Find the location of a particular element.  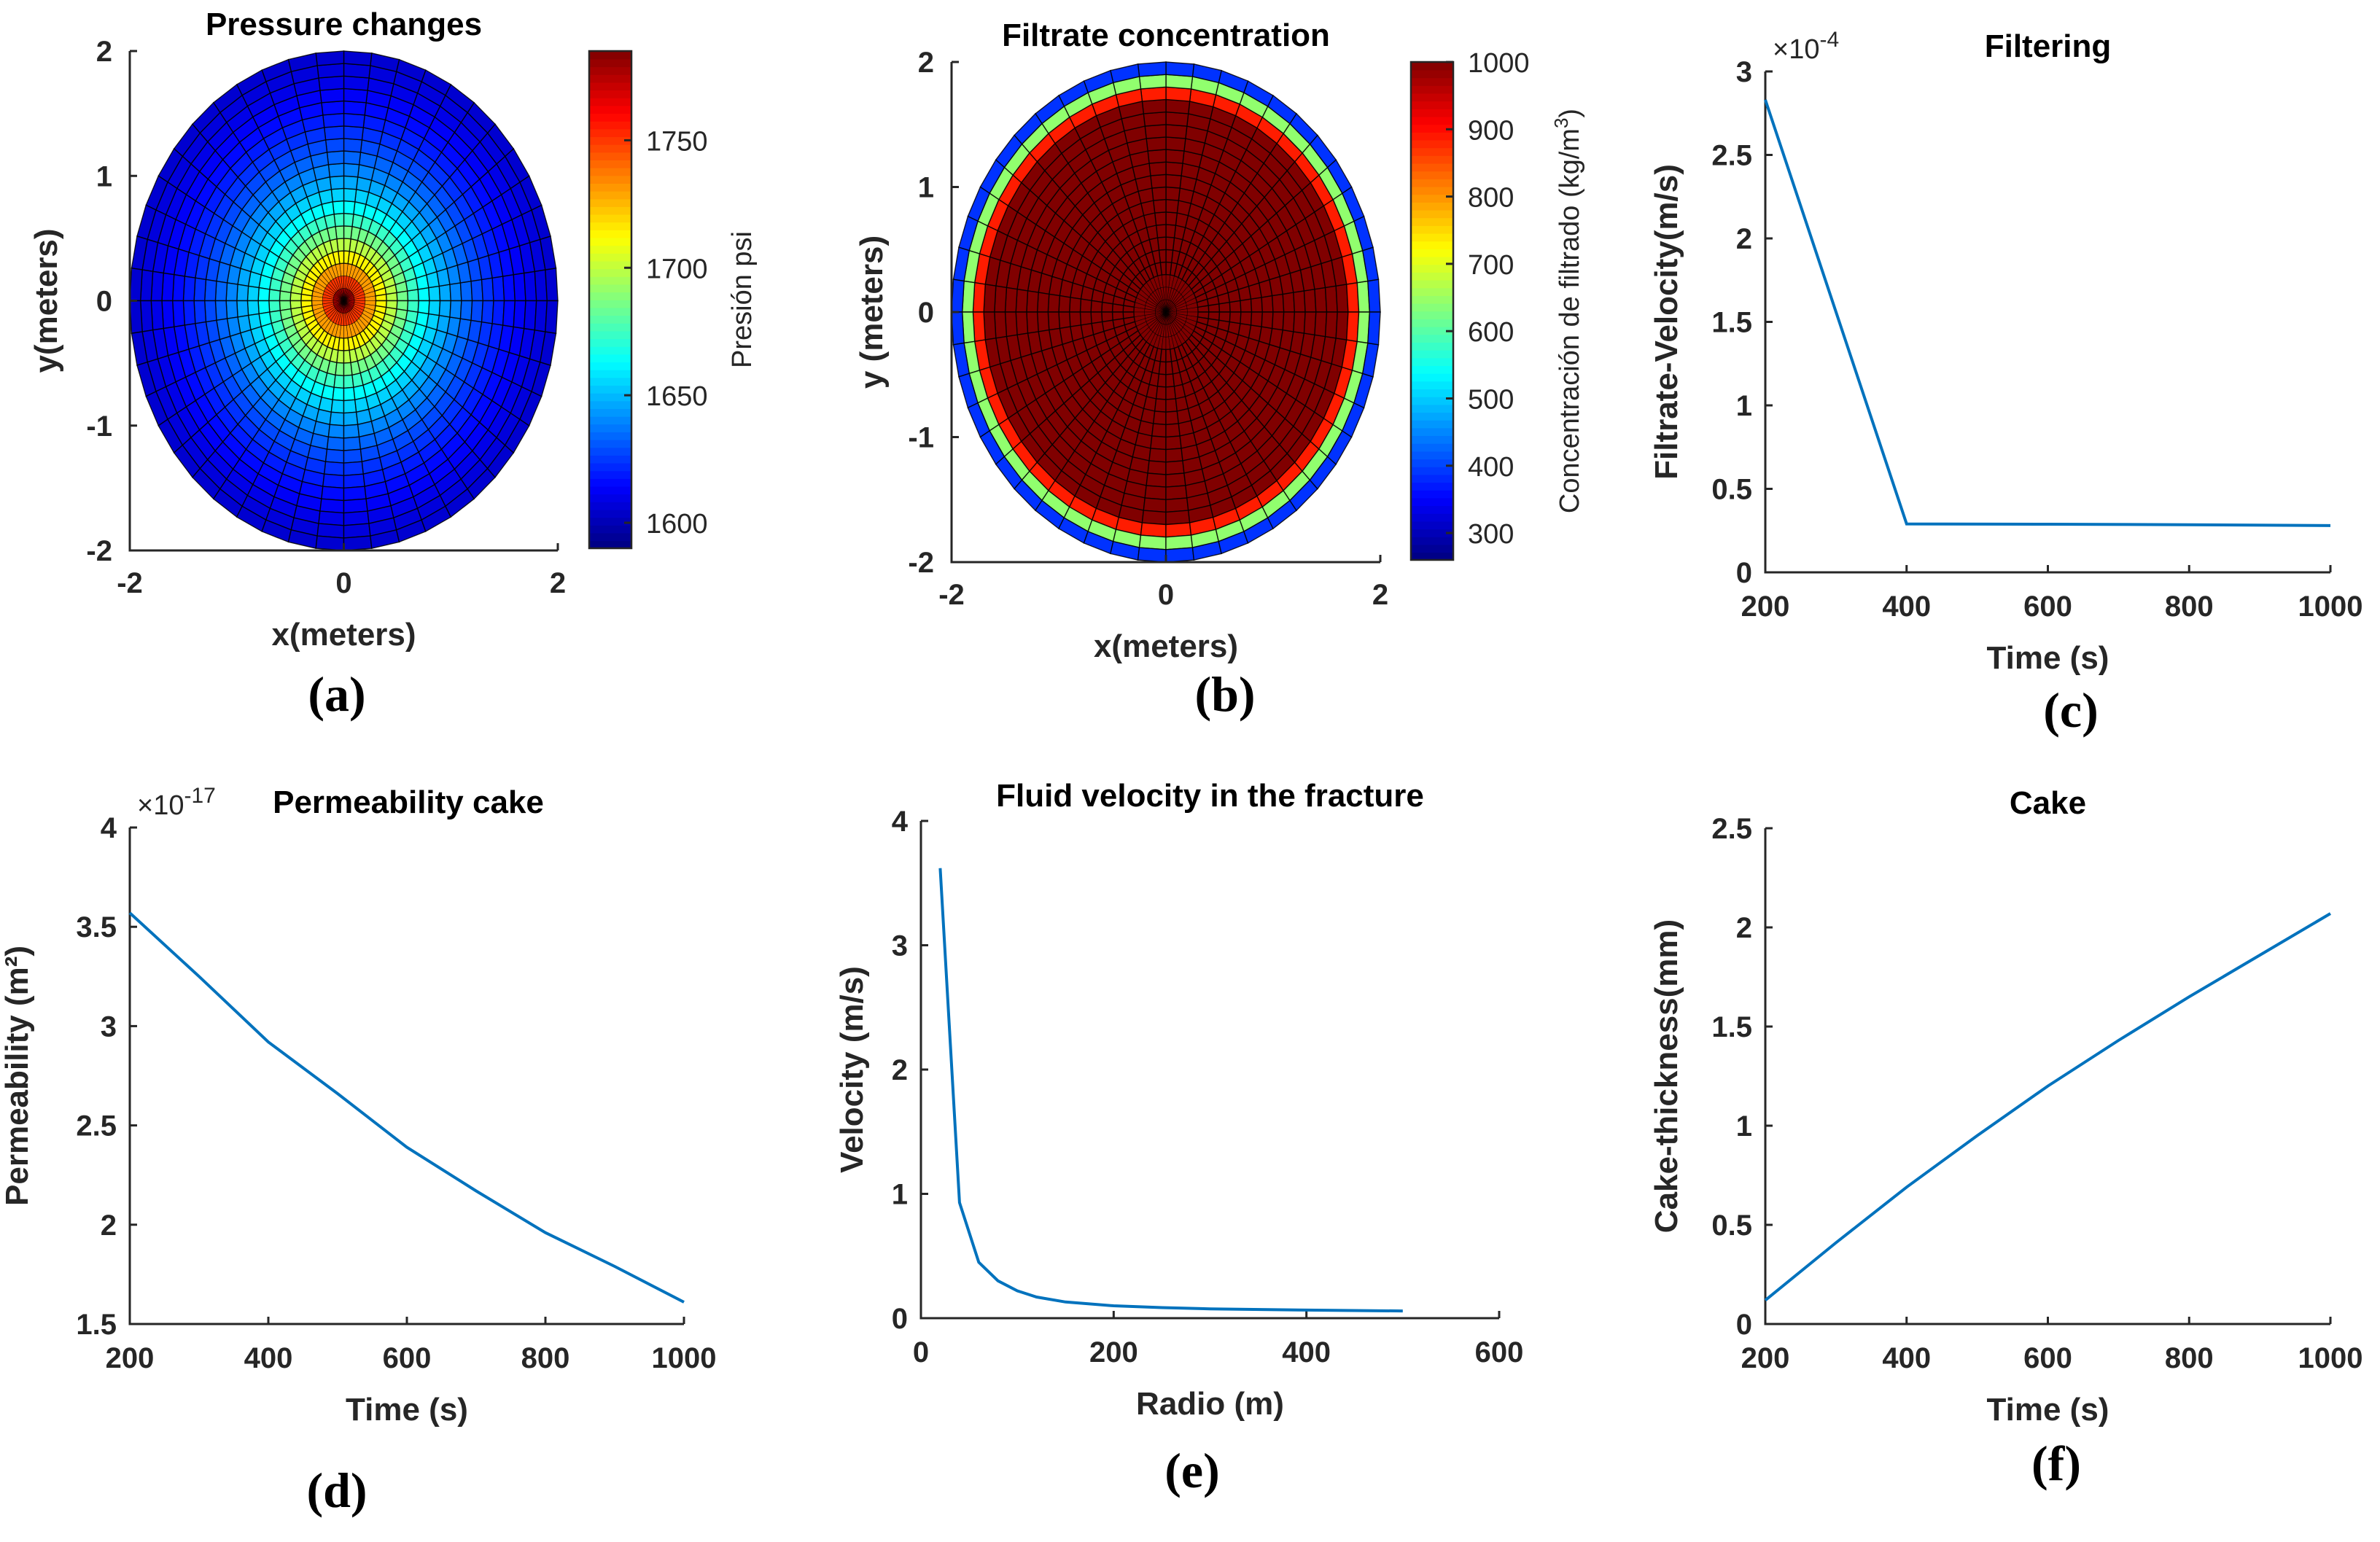

x-tick-label: 2 is located at coordinates (558, 583).